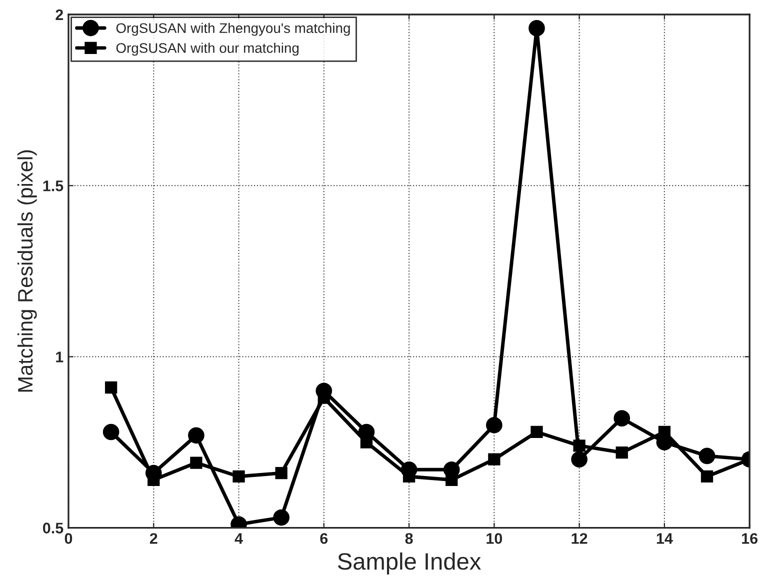  What do you see at coordinates (238, 538) in the screenshot?
I see `x-tick-label: 4` at bounding box center [238, 538].